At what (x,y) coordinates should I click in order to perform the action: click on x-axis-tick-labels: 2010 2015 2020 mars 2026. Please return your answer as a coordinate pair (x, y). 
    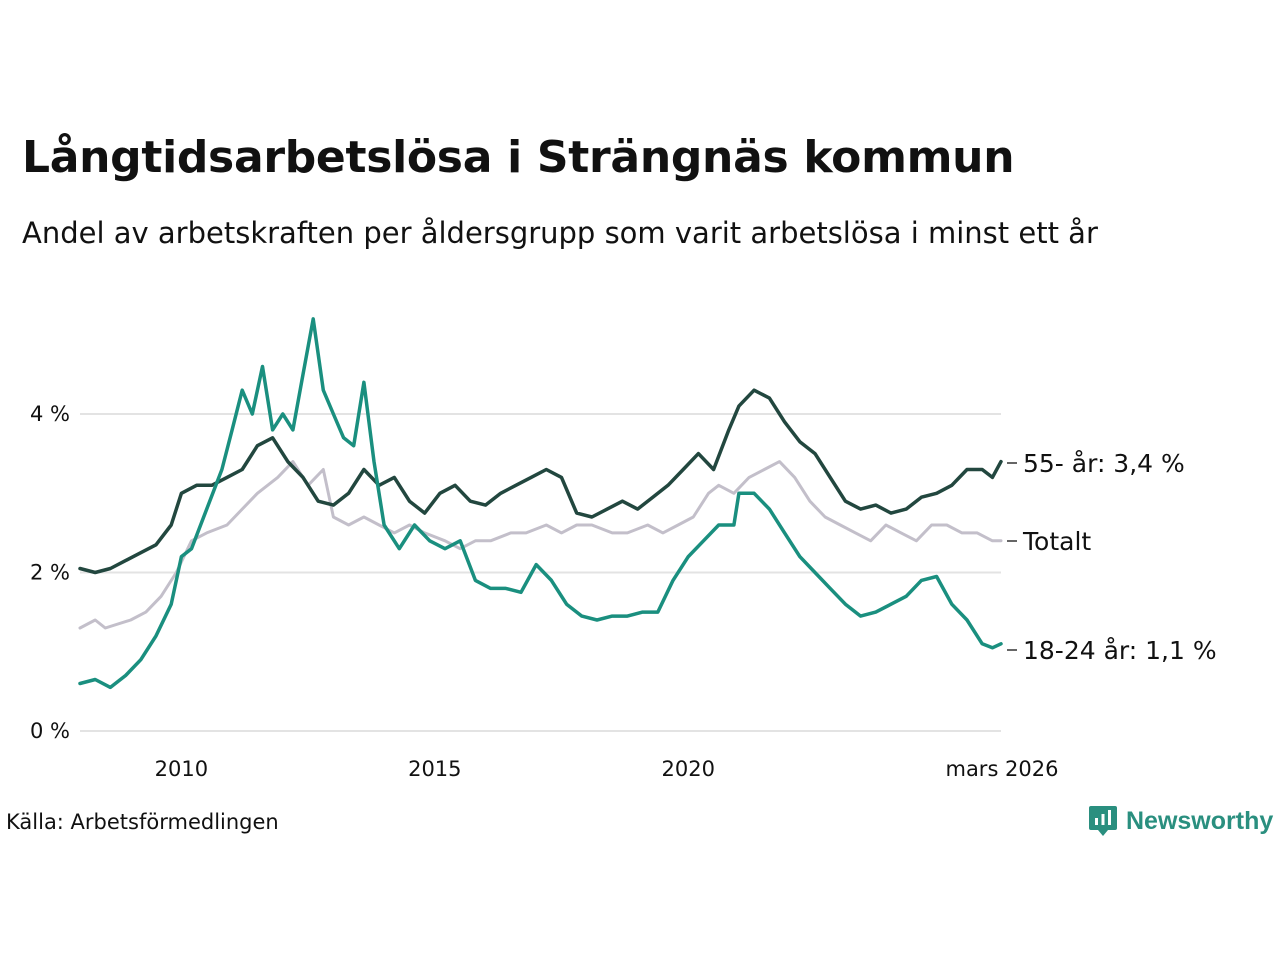
    Looking at the image, I should click on (607, 769).